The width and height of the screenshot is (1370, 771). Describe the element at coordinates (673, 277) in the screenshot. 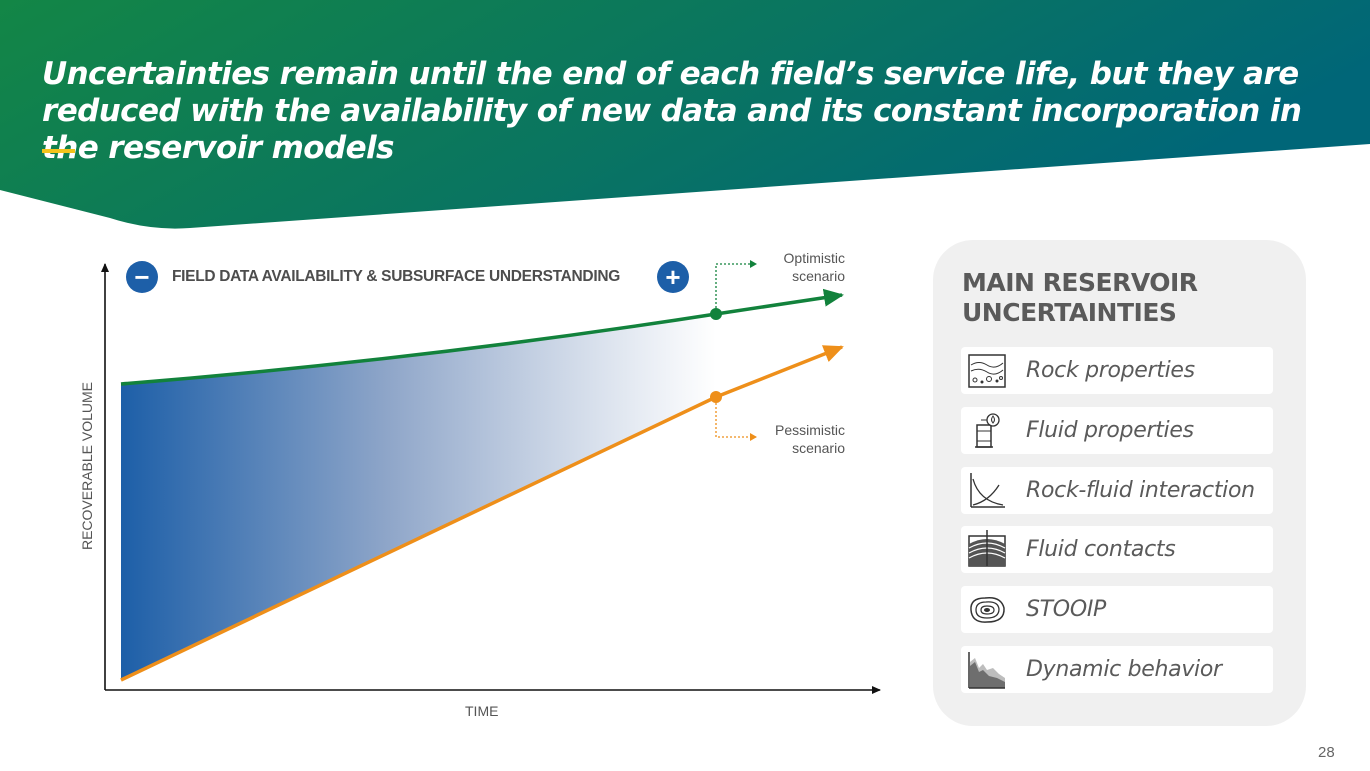

I see `plus-icon: +` at that location.